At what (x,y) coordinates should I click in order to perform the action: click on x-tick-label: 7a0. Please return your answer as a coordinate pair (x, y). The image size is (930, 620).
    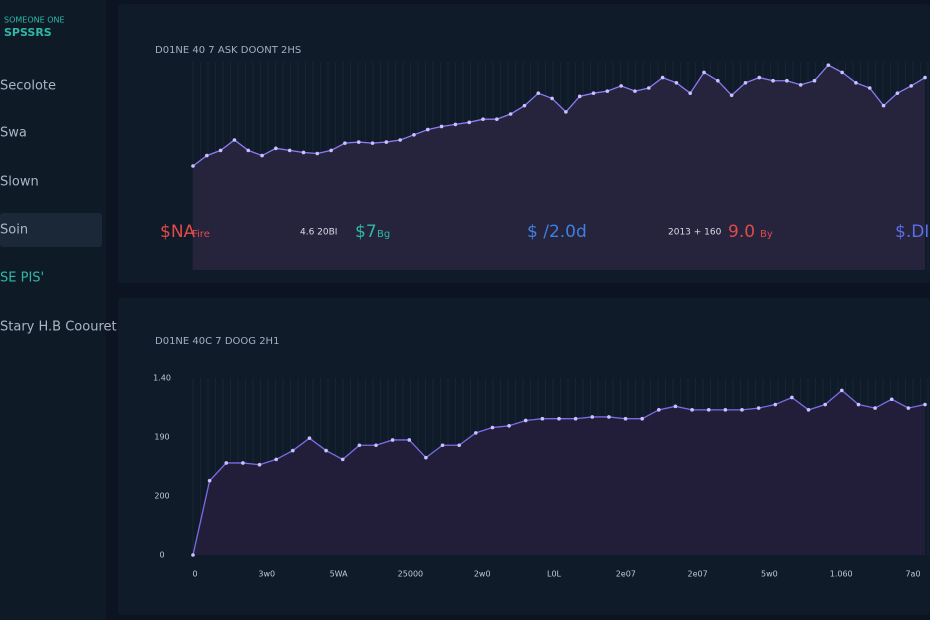
    Looking at the image, I should click on (912, 574).